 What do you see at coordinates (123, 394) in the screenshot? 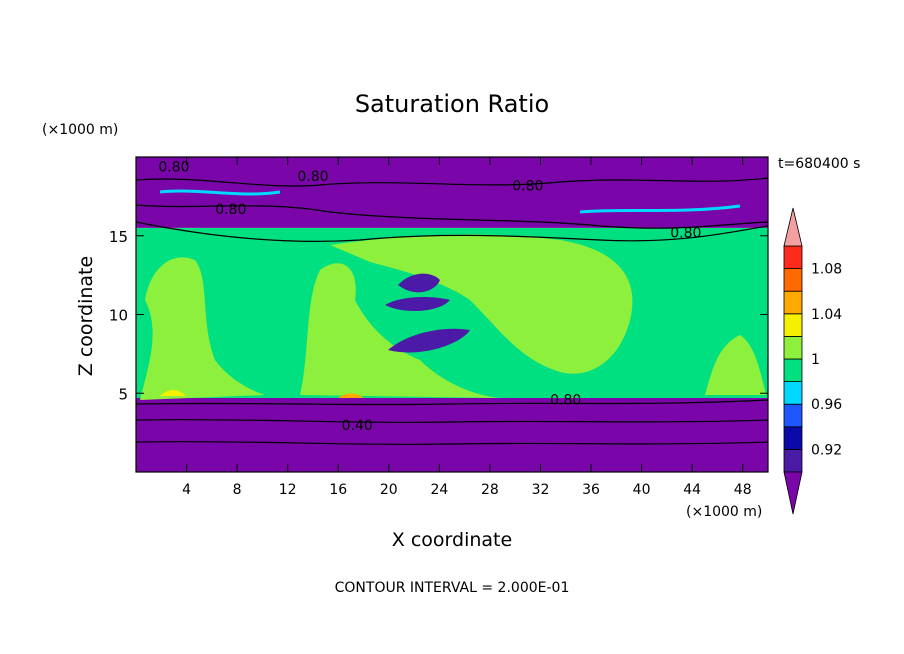
I see `y-tick-label: 5` at bounding box center [123, 394].